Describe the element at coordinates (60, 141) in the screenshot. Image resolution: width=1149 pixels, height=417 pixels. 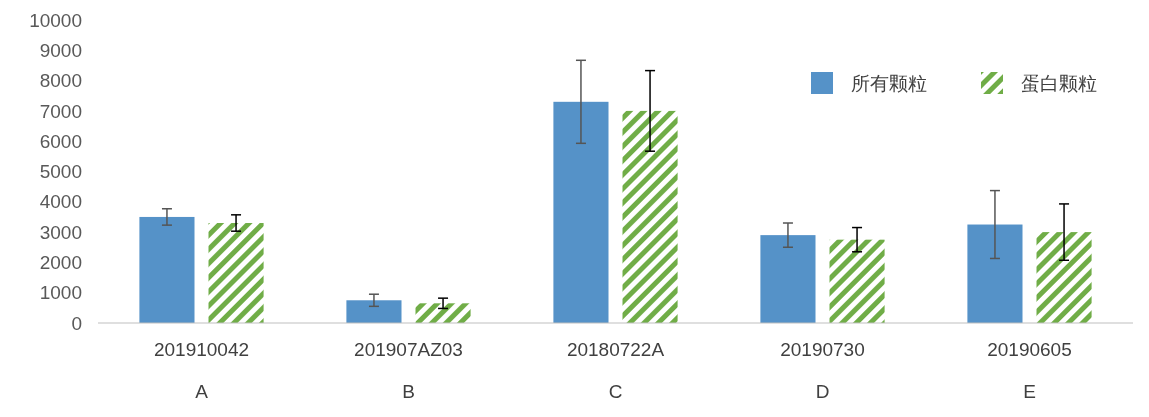
I see `y-tick-label: 6000` at that location.